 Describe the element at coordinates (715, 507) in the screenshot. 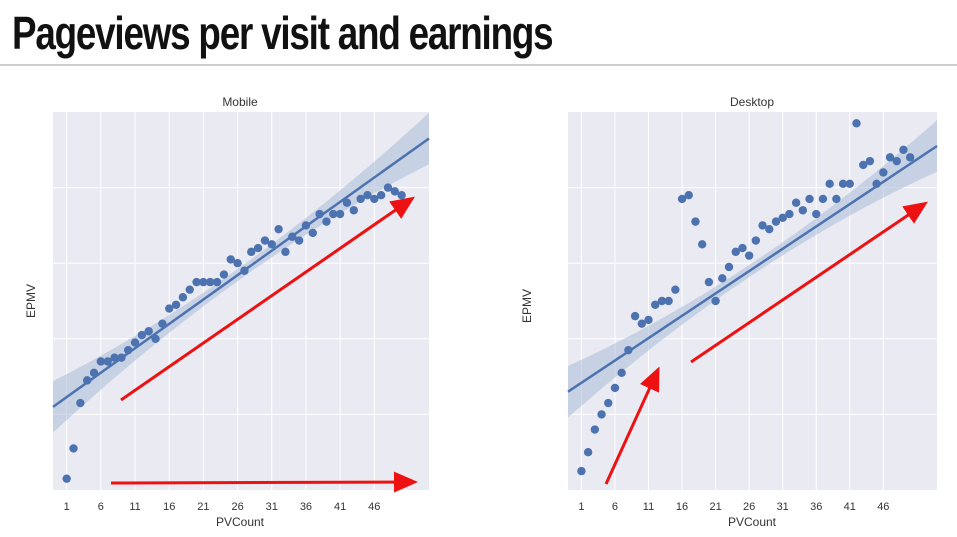

I see `desktop-x-tick-label: 21` at that location.